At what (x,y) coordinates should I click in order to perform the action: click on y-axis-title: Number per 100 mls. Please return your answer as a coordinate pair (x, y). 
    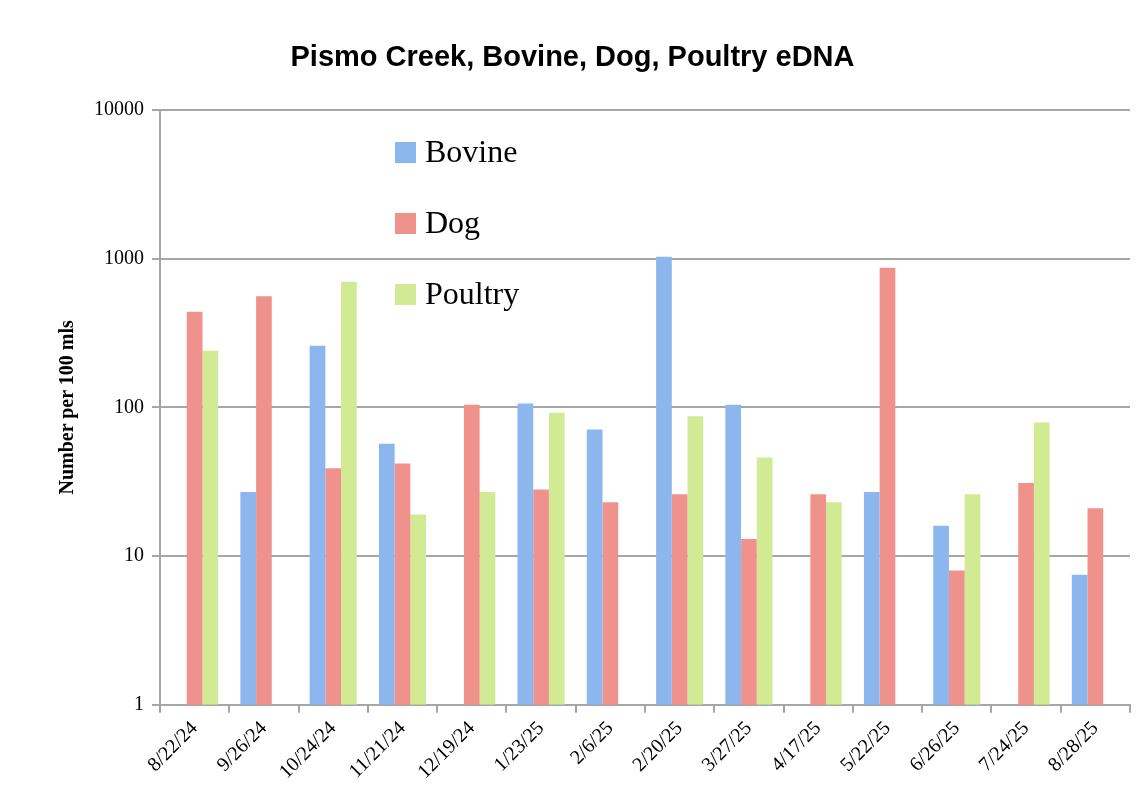
    Looking at the image, I should click on (67, 407).